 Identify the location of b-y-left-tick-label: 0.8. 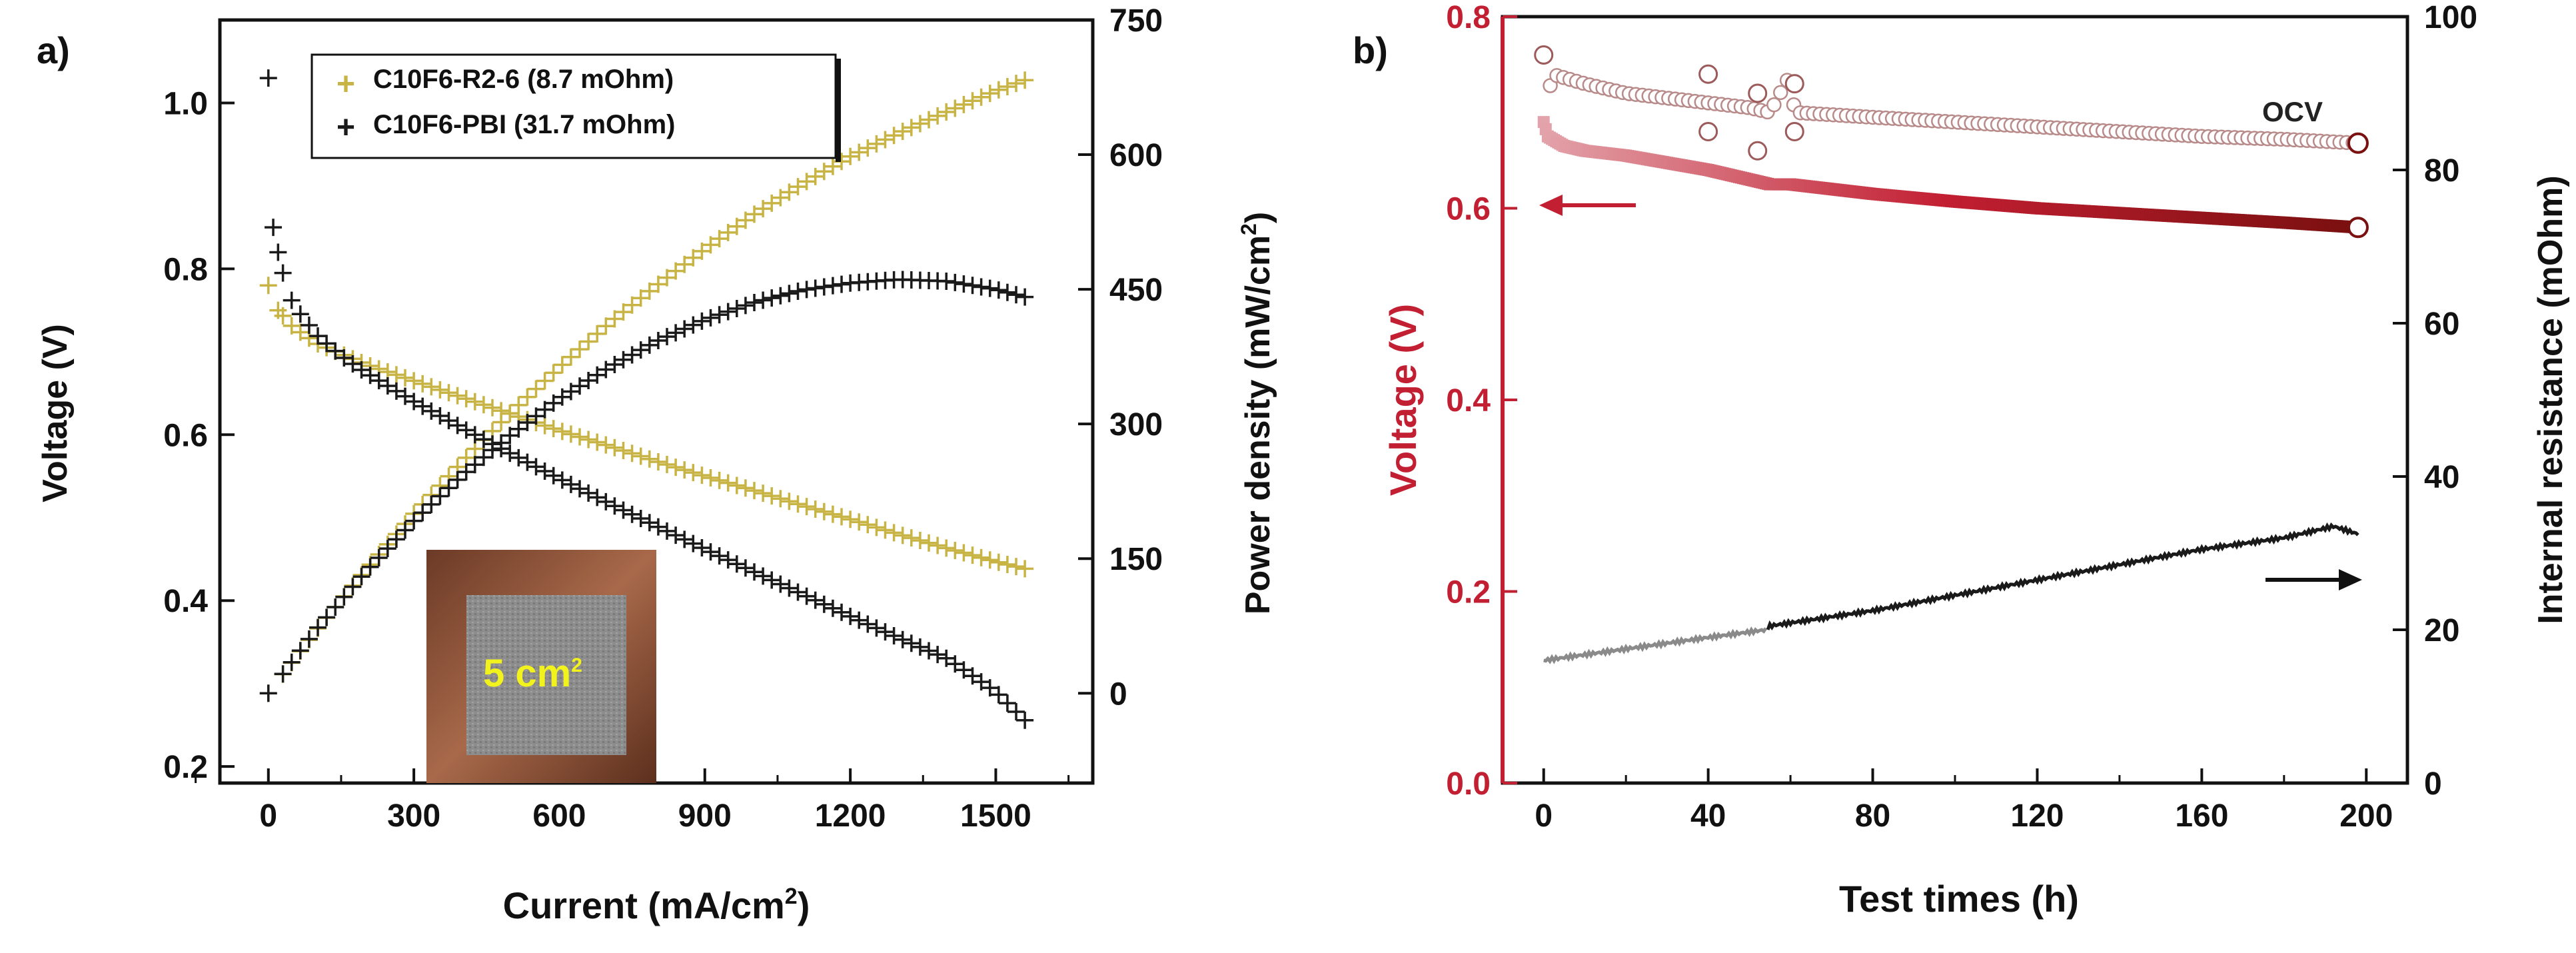
(1469, 17).